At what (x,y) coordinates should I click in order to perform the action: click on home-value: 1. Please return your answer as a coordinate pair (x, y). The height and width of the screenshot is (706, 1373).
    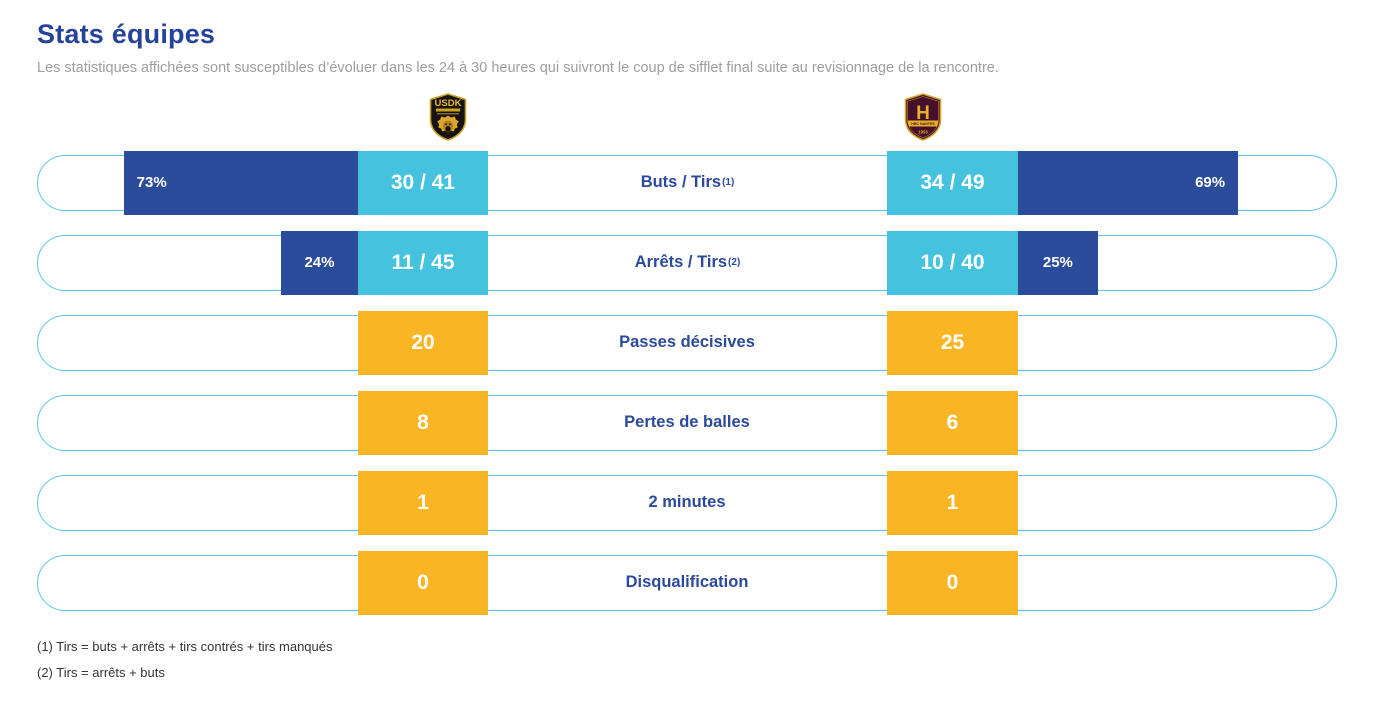
    Looking at the image, I should click on (423, 502).